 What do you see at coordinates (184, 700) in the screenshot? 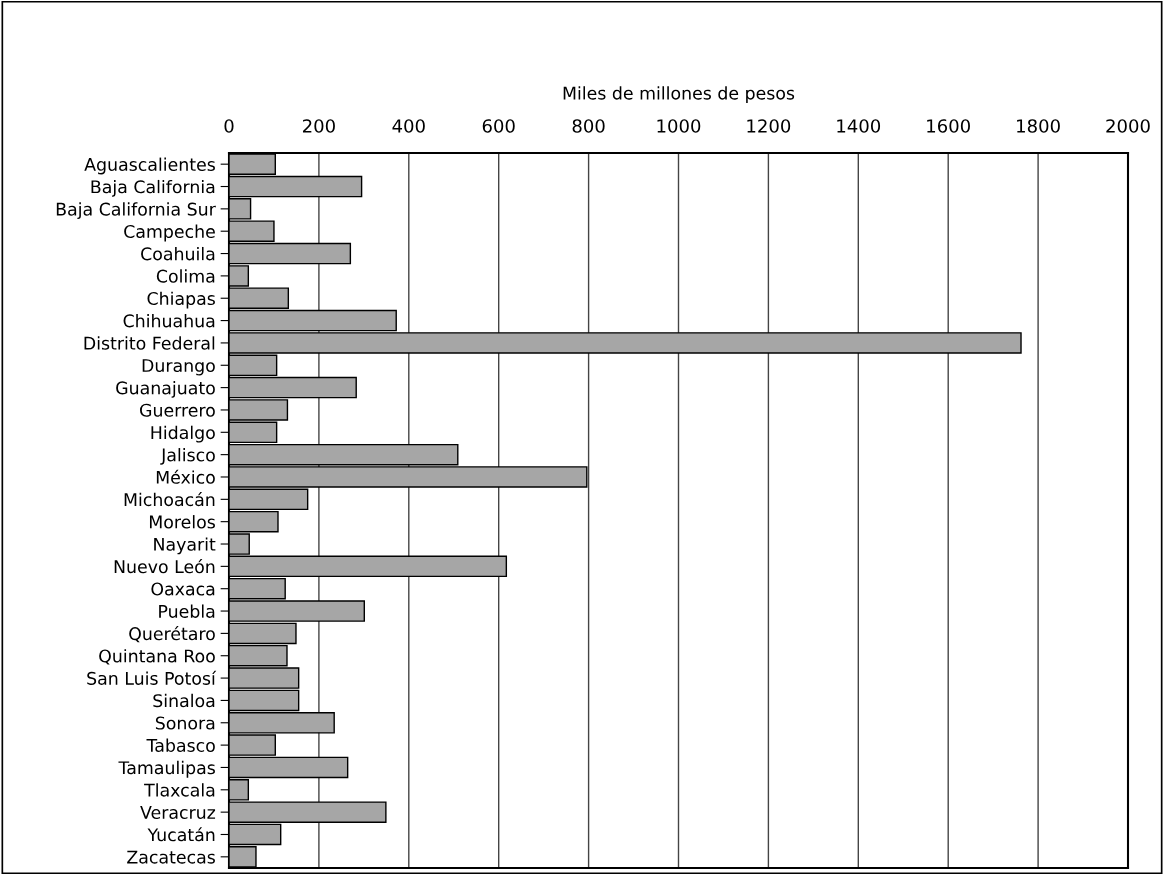
I see `y-tick-label: Sinaloa` at bounding box center [184, 700].